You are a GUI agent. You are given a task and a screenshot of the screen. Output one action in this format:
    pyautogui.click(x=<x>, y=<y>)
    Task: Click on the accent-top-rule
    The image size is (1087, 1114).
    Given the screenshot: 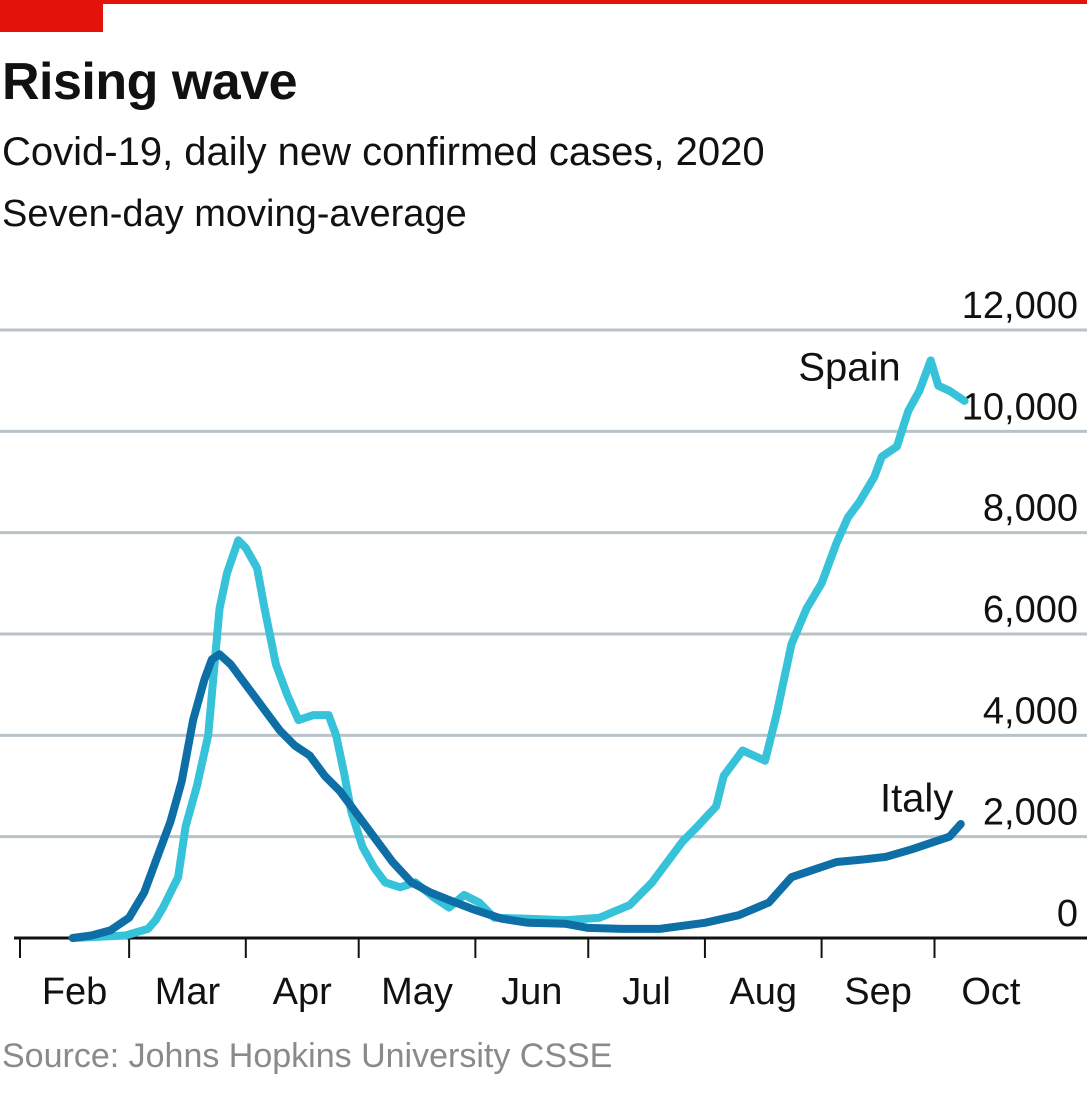 What is the action you would take?
    pyautogui.click(x=543, y=2)
    